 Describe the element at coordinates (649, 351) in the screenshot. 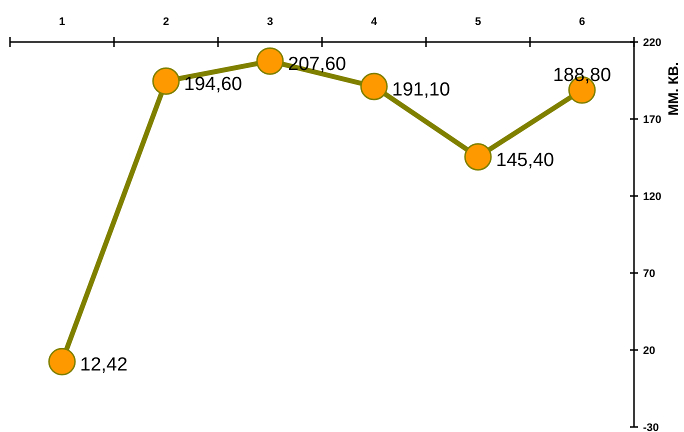

I see `y-tick-label: 20` at that location.